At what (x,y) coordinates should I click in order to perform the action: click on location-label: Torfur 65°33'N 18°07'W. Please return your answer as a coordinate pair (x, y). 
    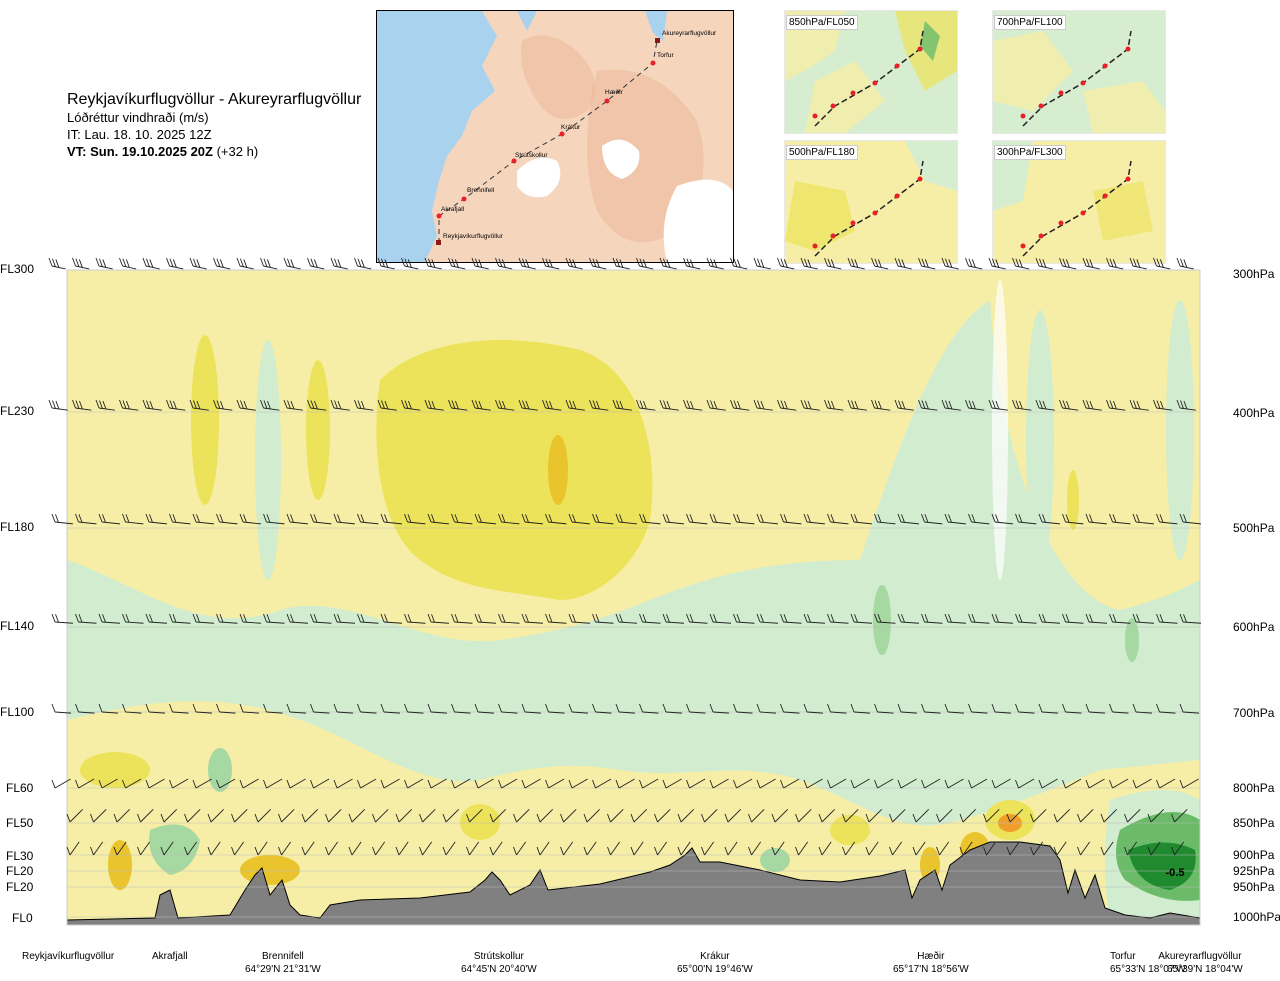
    Looking at the image, I should click on (1148, 963).